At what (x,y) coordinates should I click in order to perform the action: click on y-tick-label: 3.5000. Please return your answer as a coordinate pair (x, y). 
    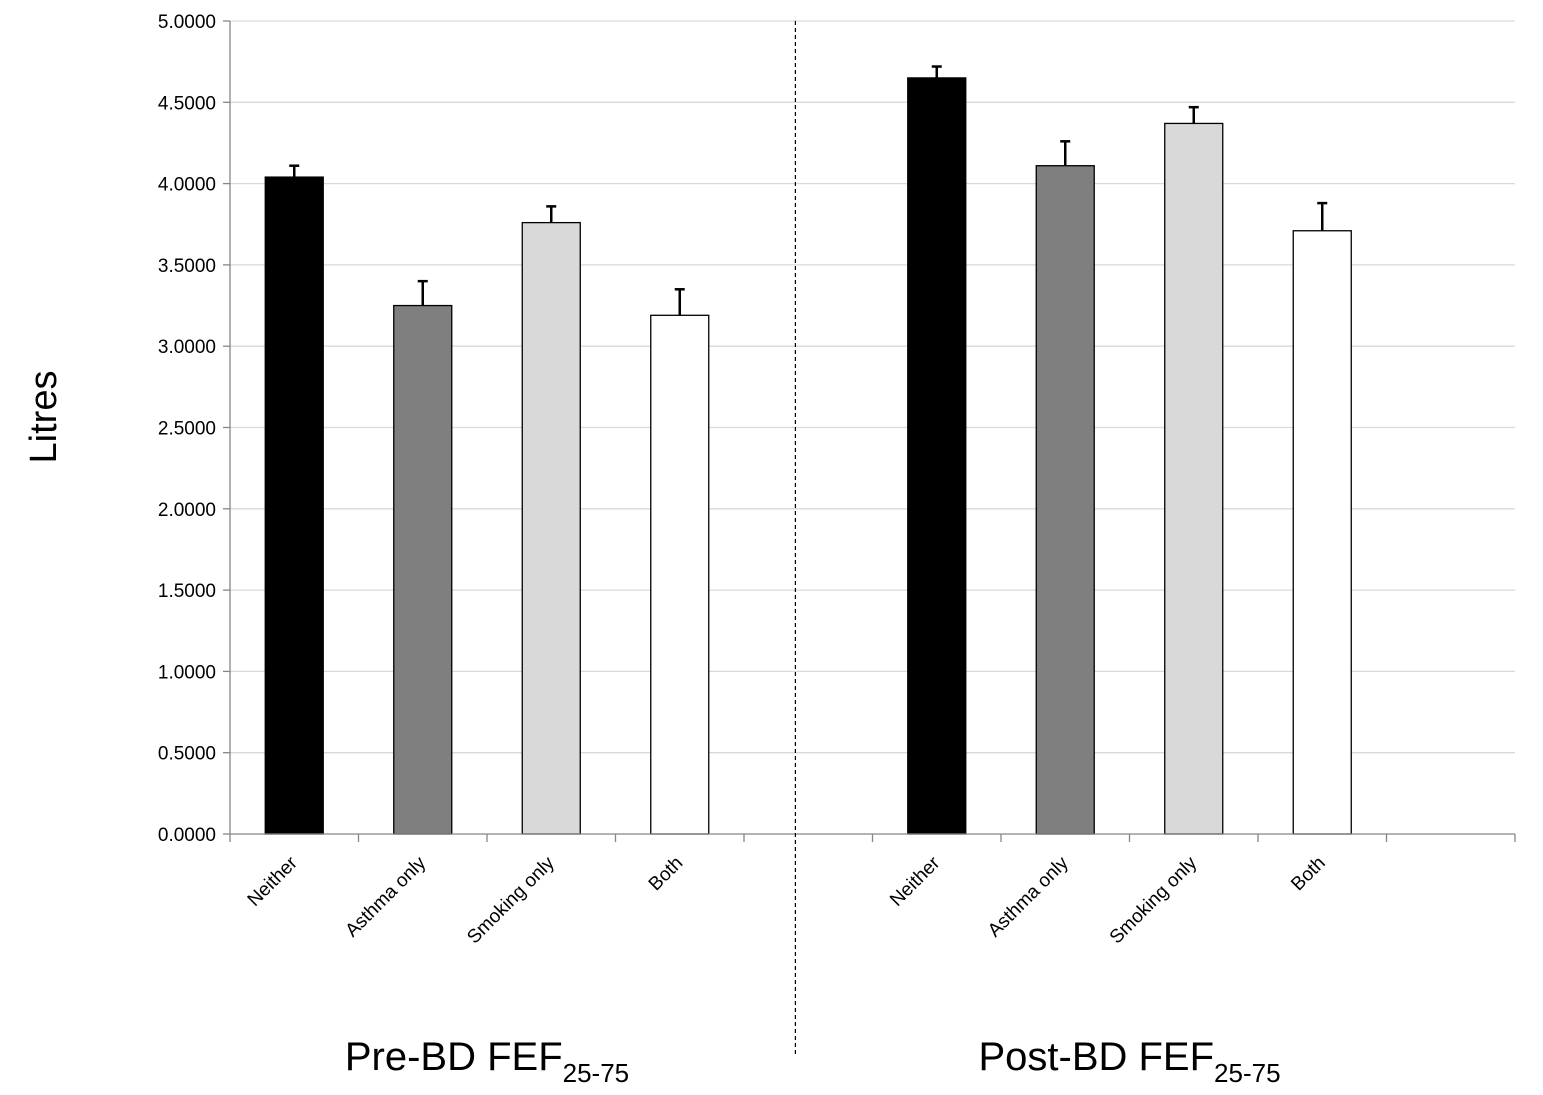
    Looking at the image, I should click on (187, 266).